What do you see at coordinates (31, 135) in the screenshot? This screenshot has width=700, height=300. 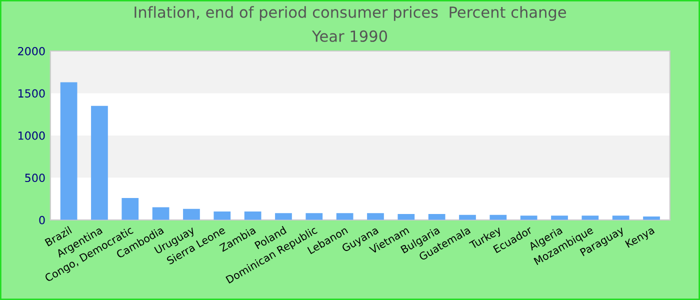 I see `y-tick-label: 1000` at bounding box center [31, 135].